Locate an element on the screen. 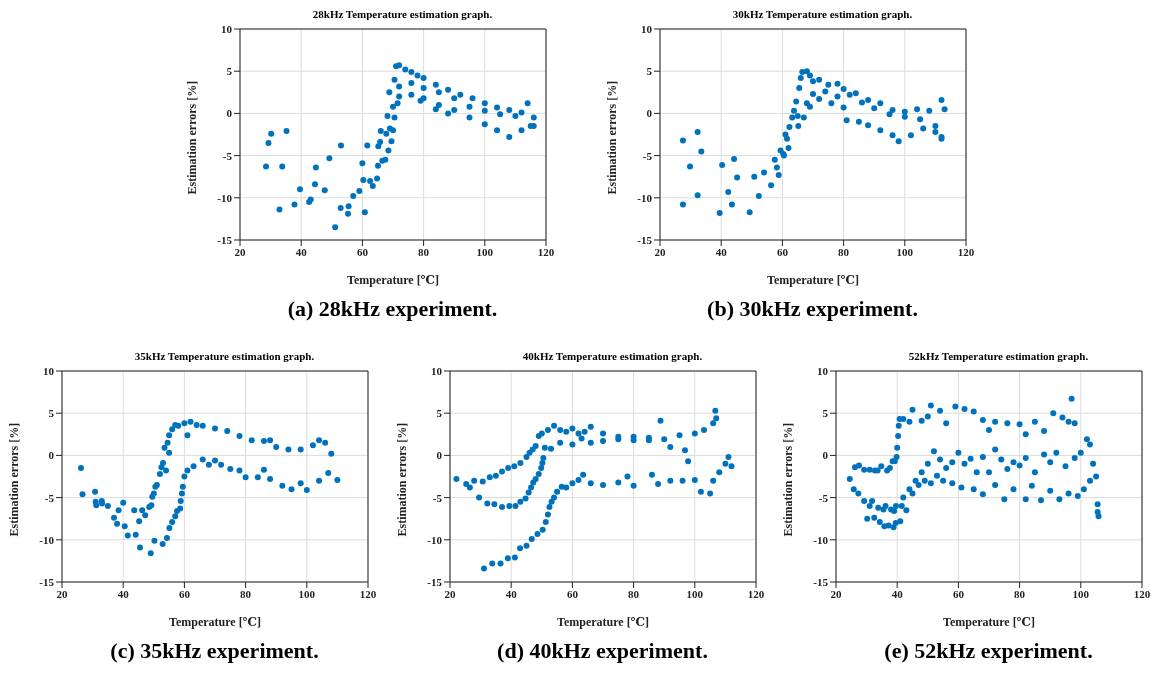  chart-title: 28kHz Temperature estimation graph. is located at coordinates (402, 15).